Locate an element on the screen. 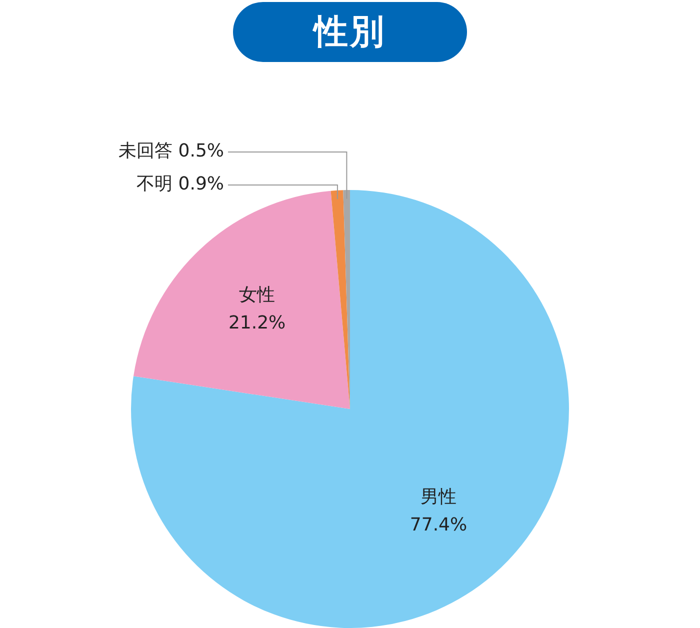 Image resolution: width=700 pixels, height=628 pixels. slice-label: 男性 is located at coordinates (438, 497).